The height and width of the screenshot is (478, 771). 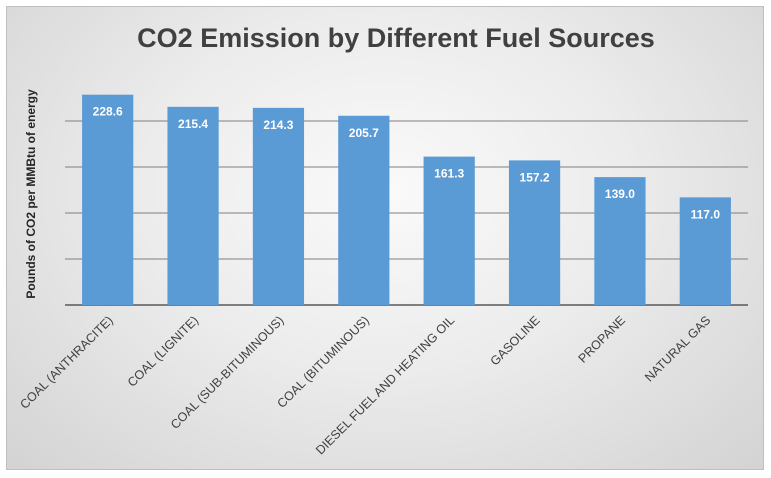 I want to click on data-label: 228.6, so click(x=108, y=112).